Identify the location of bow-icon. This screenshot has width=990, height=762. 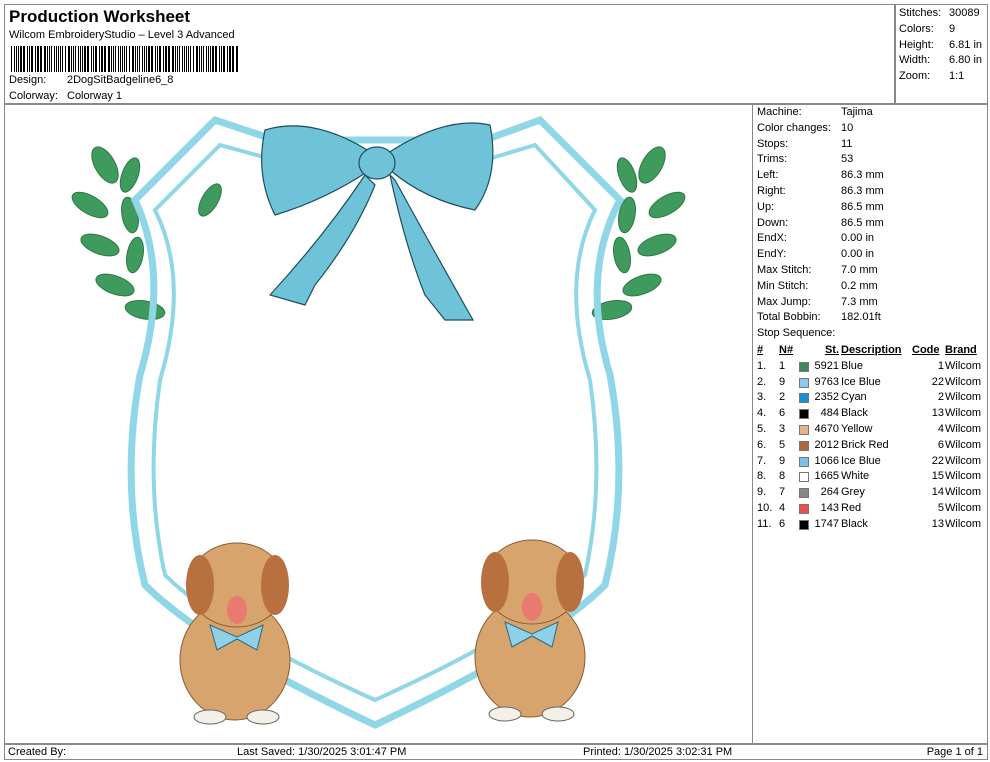
(377, 221).